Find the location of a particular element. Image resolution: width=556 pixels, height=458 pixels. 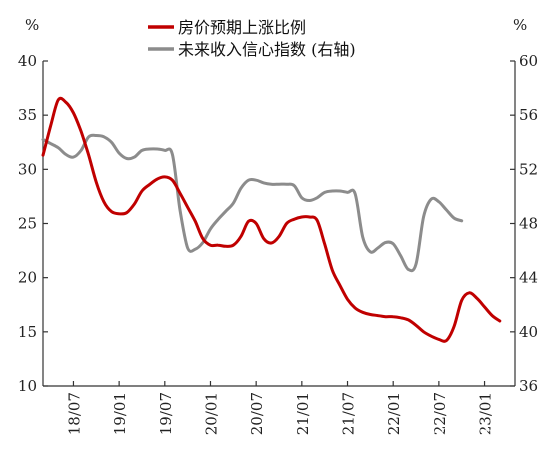

x-tick-label: 19/07 is located at coordinates (166, 413).